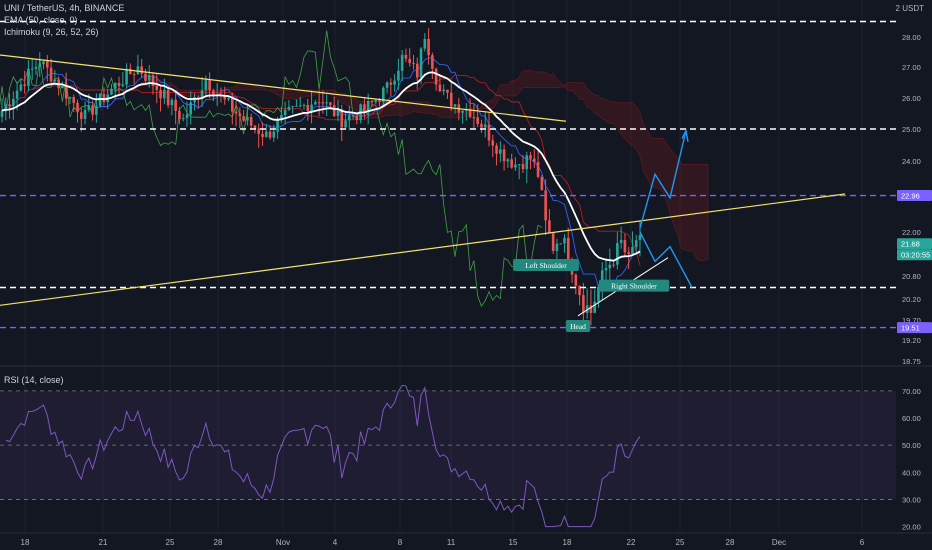  I want to click on currency-unit: 2 USDT, so click(909, 8).